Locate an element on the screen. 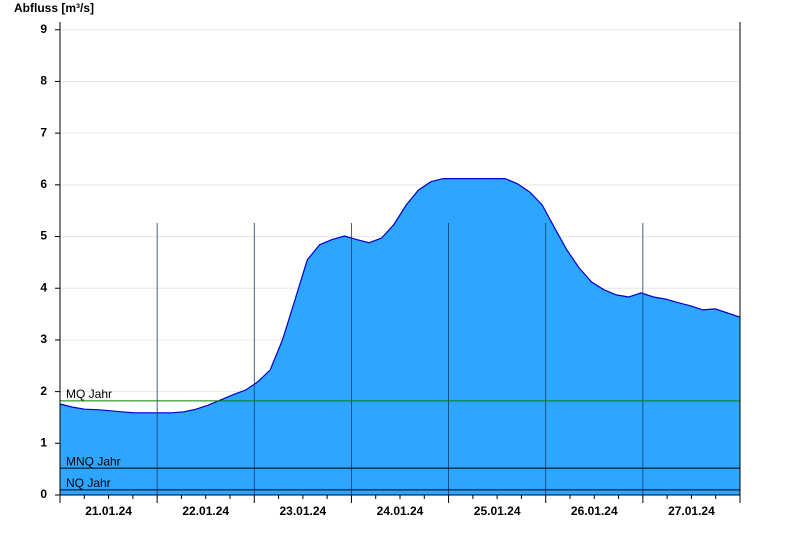 This screenshot has height=550, width=800. y-tick-label: 5 is located at coordinates (43, 236).